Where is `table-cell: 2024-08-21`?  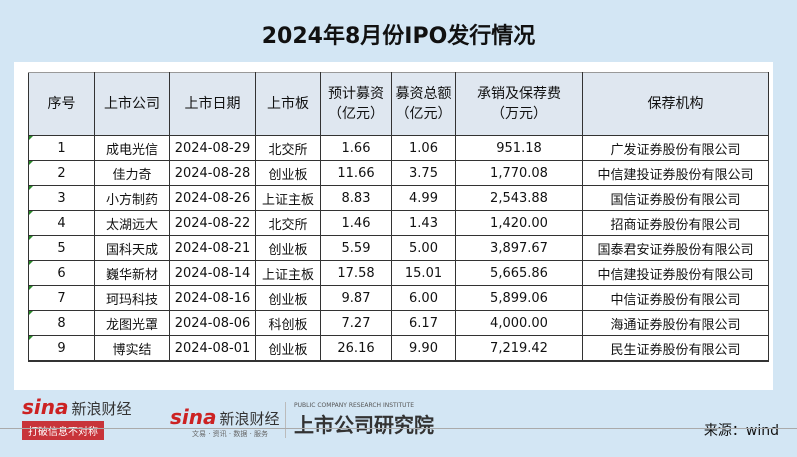 table-cell: 2024-08-21 is located at coordinates (212, 248).